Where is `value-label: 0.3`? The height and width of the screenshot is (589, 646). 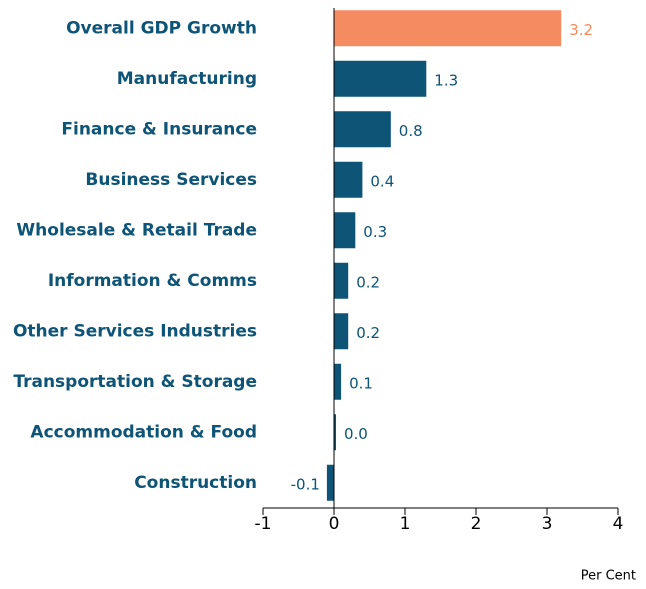 value-label: 0.3 is located at coordinates (375, 232).